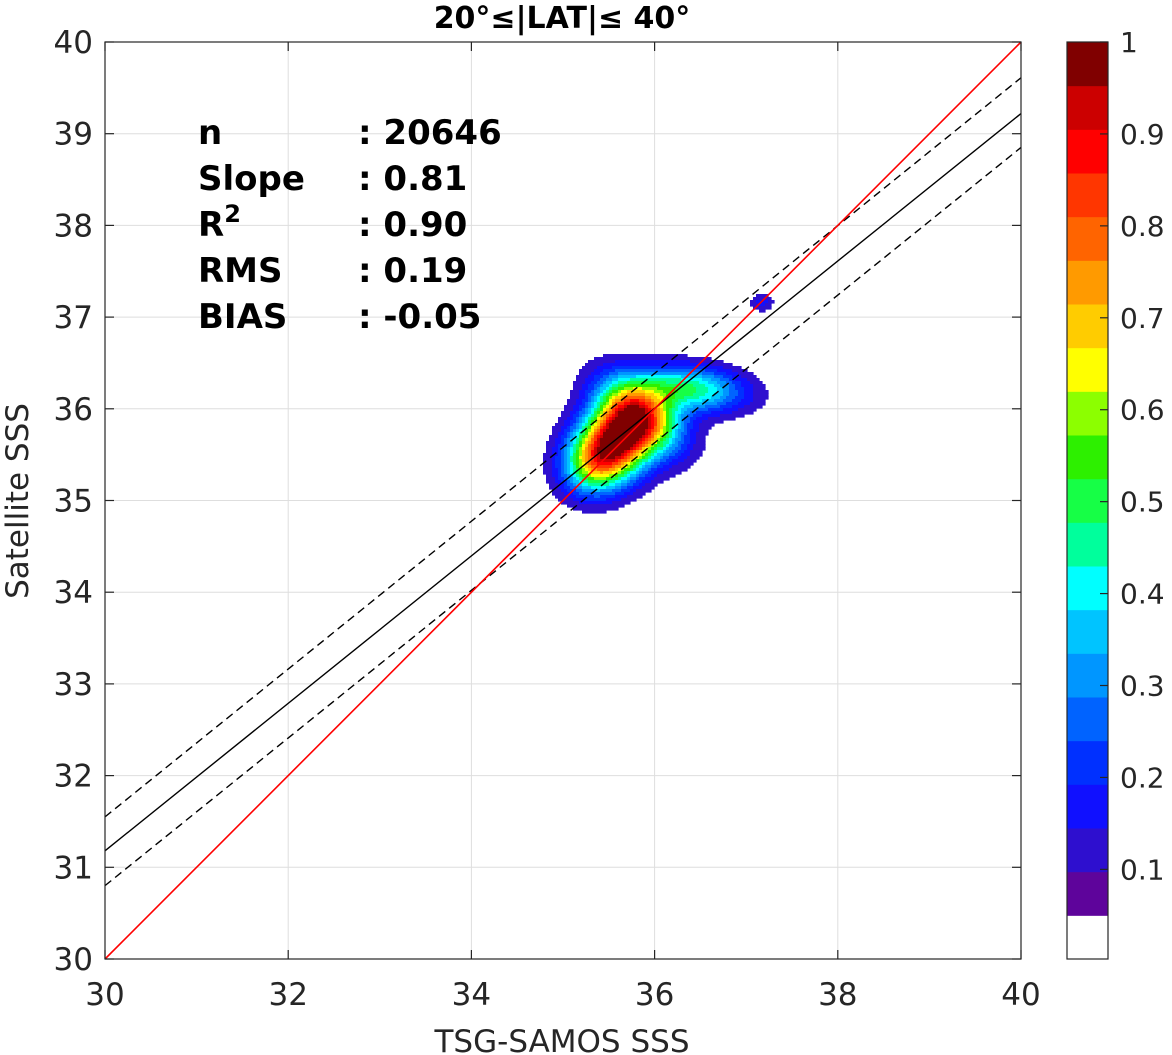 The image size is (1172, 1055). Describe the element at coordinates (412, 179) in the screenshot. I see `stat-value: : 0.81` at that location.